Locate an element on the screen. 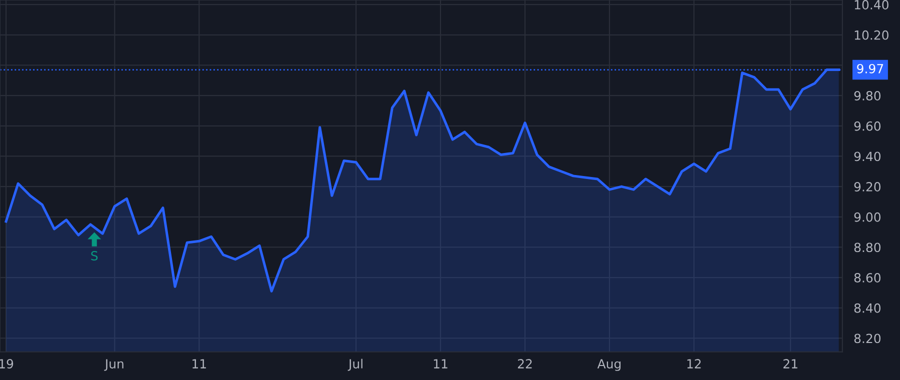  ref-line-label: 9.97 is located at coordinates (870, 69).